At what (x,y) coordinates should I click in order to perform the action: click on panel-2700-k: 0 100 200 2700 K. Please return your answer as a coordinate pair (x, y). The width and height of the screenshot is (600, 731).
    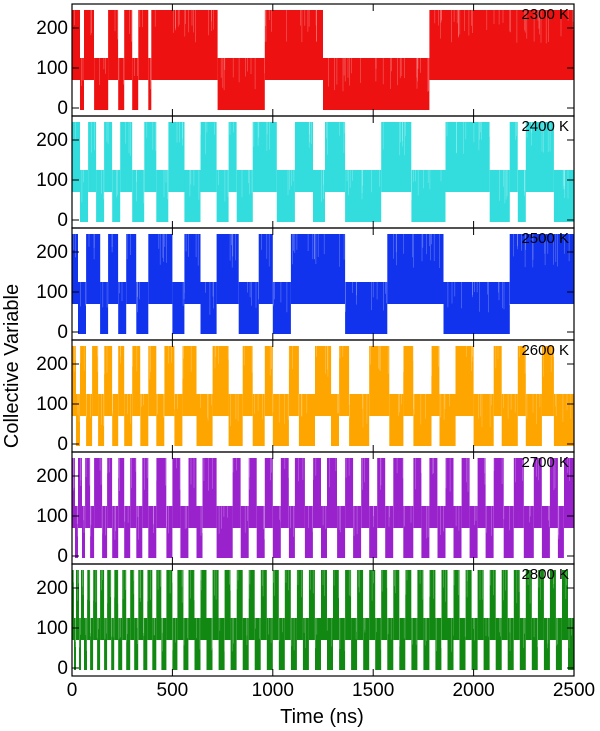
    Looking at the image, I should click on (305, 509).